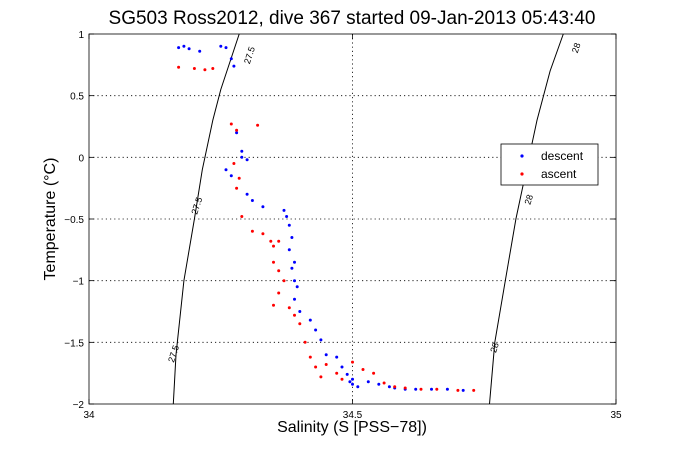  What do you see at coordinates (50, 219) in the screenshot?
I see `y-axis-label: Temperature (°C)` at bounding box center [50, 219].